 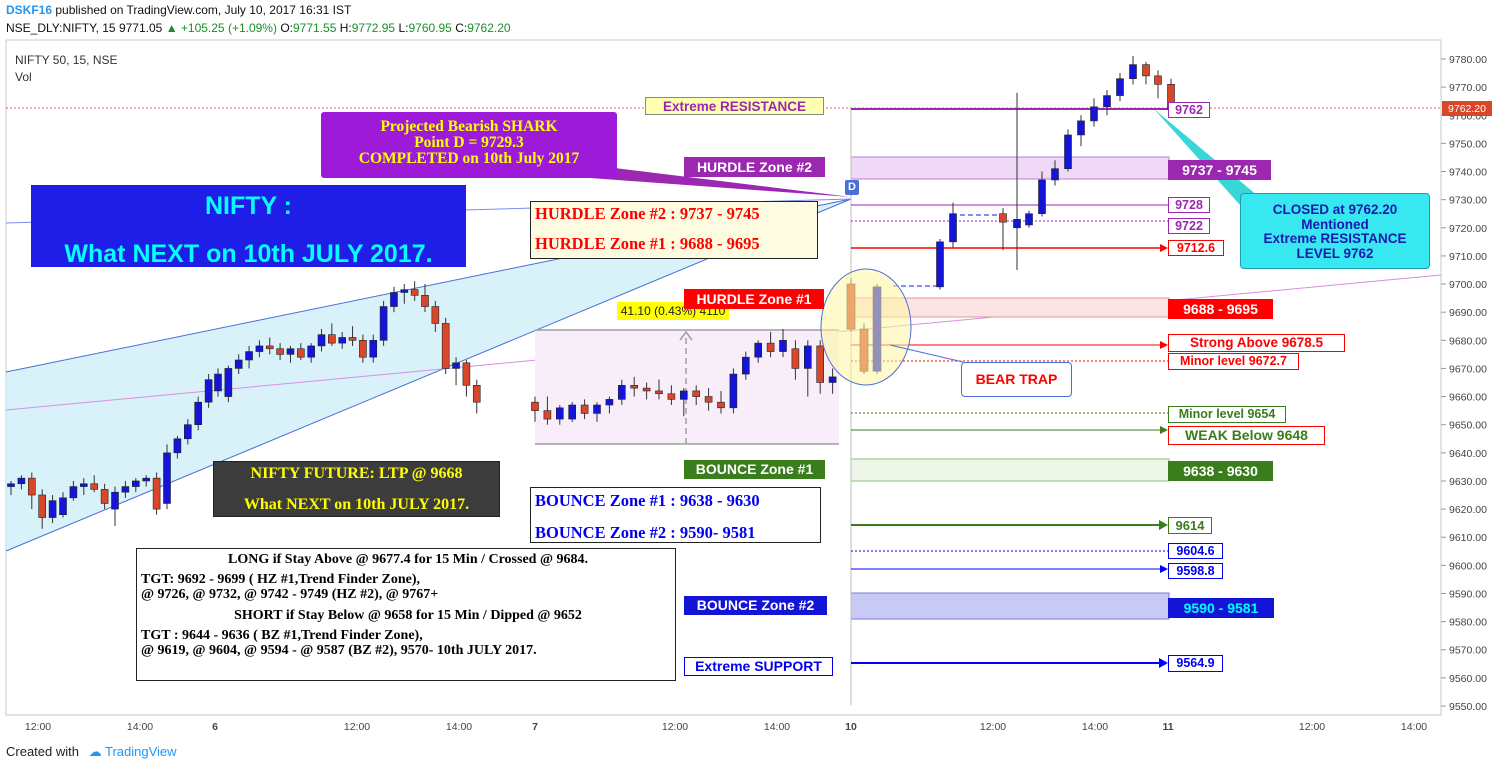 What do you see at coordinates (29, 10) in the screenshot?
I see `author-link: DSKF16` at bounding box center [29, 10].